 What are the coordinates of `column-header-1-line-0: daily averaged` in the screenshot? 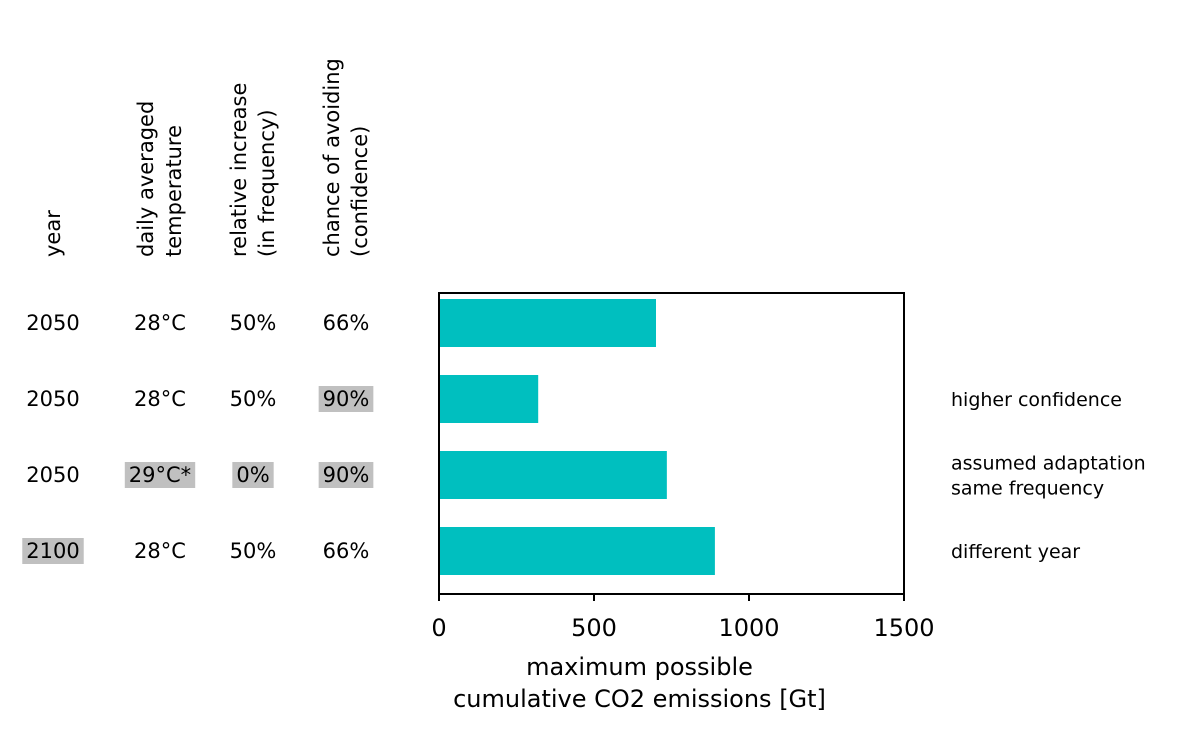 It's located at (146, 179).